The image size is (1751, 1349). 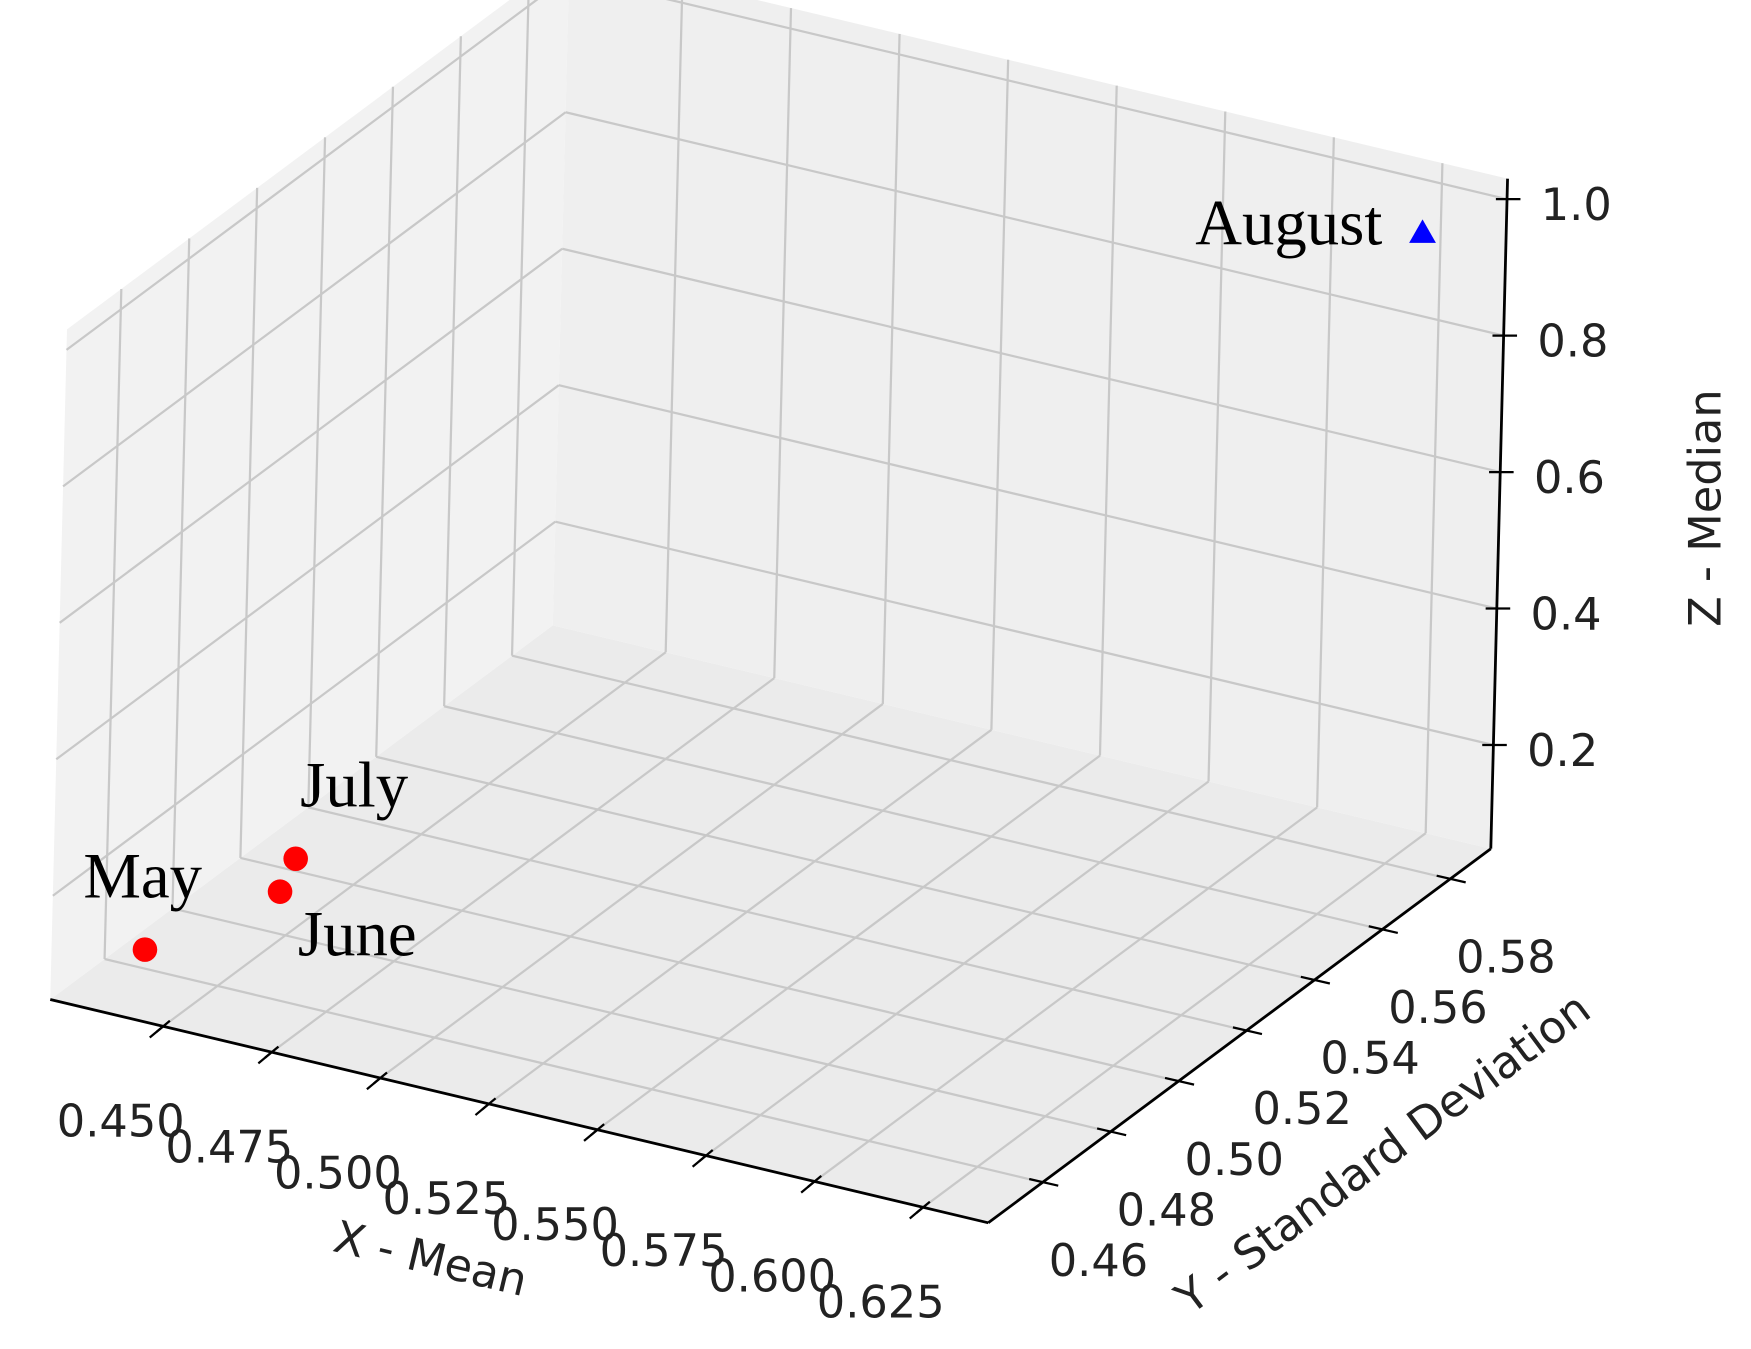 What do you see at coordinates (354, 786) in the screenshot?
I see `point-label: July` at bounding box center [354, 786].